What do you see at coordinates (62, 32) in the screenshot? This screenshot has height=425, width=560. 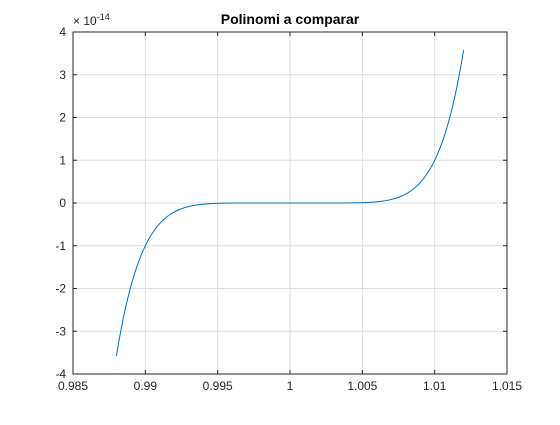 I see `y-tick-label: 4` at bounding box center [62, 32].